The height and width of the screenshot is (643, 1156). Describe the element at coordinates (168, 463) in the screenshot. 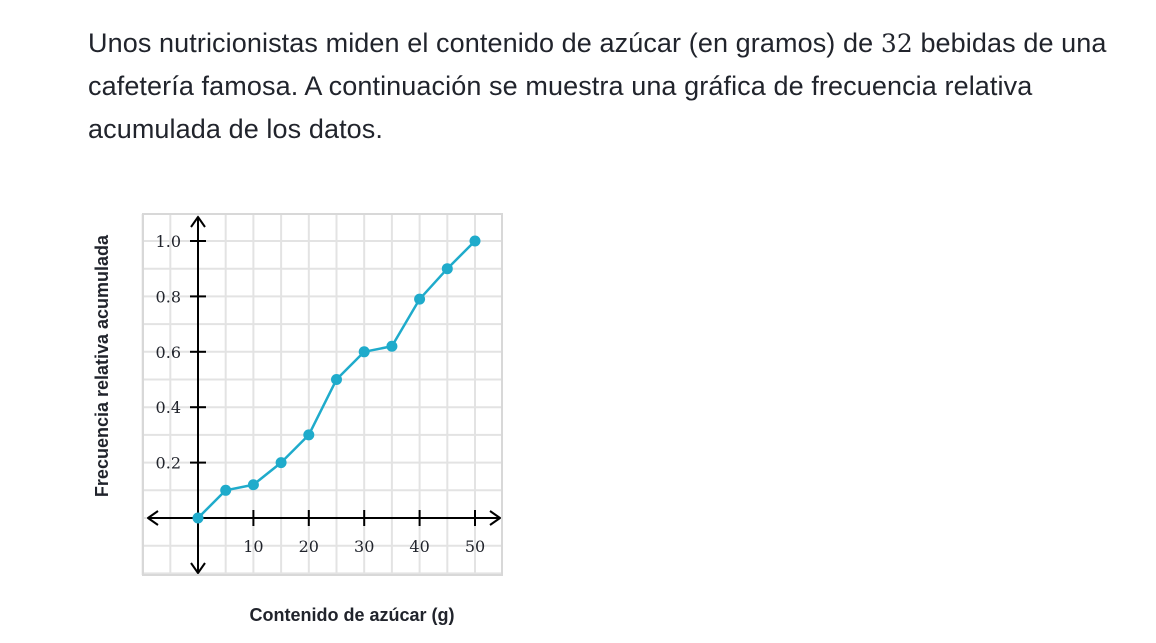

I see `y-tick-label: 0.2` at that location.